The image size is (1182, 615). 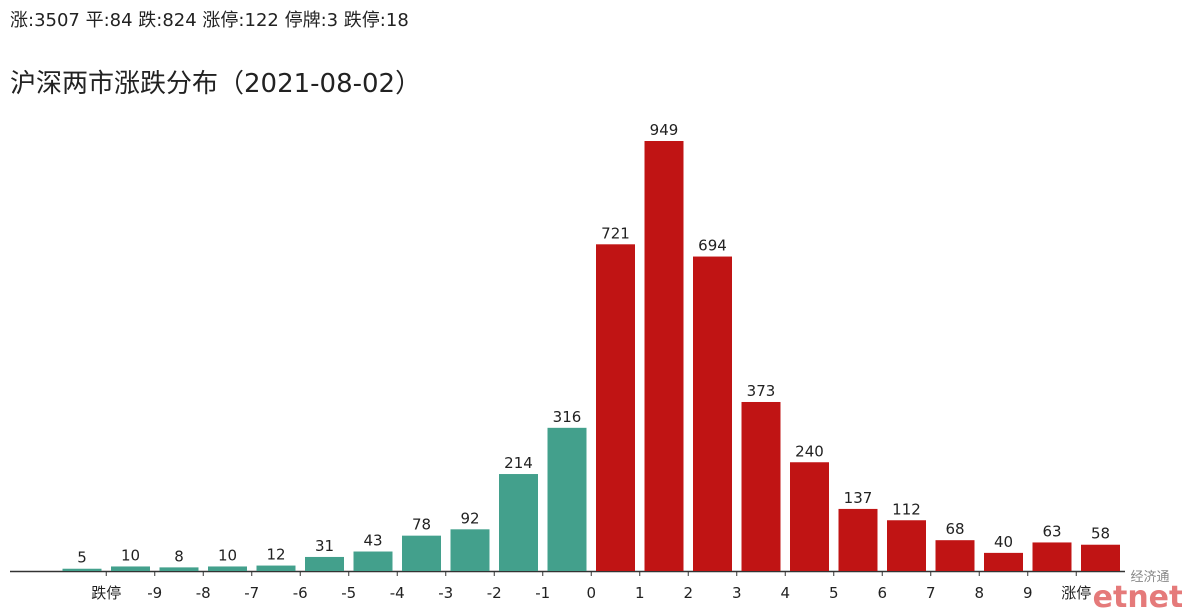 What do you see at coordinates (688, 593) in the screenshot?
I see `x-tick-label: 2` at bounding box center [688, 593].